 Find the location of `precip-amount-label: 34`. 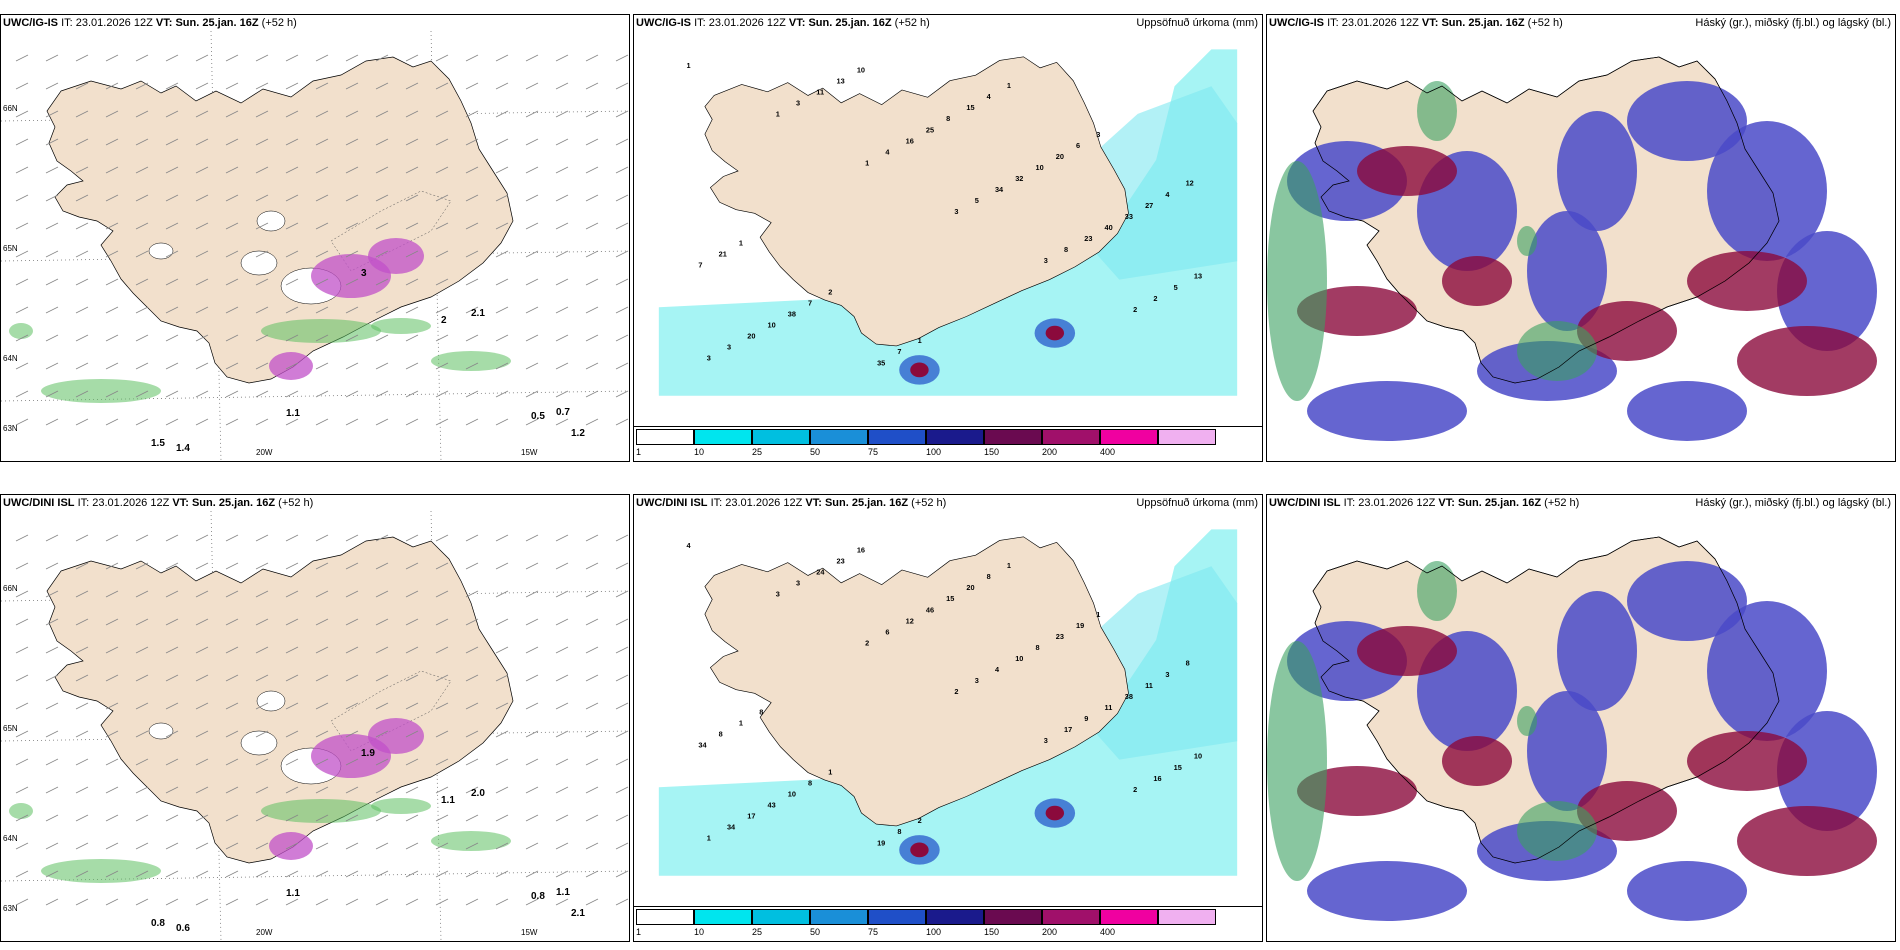

precip-amount-label: 34 is located at coordinates (702, 745).